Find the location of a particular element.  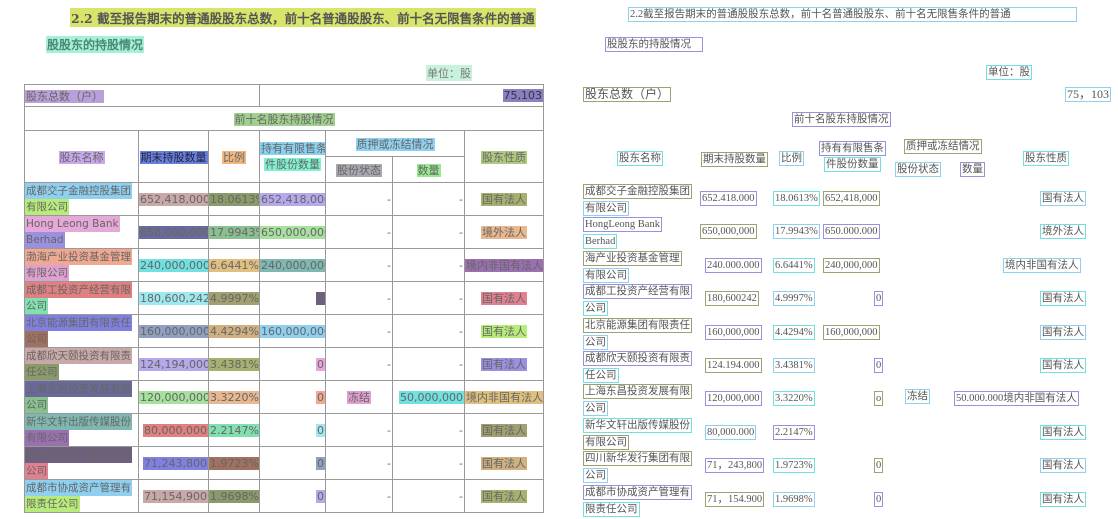

shares-held: 650,000,000 is located at coordinates (173, 232).